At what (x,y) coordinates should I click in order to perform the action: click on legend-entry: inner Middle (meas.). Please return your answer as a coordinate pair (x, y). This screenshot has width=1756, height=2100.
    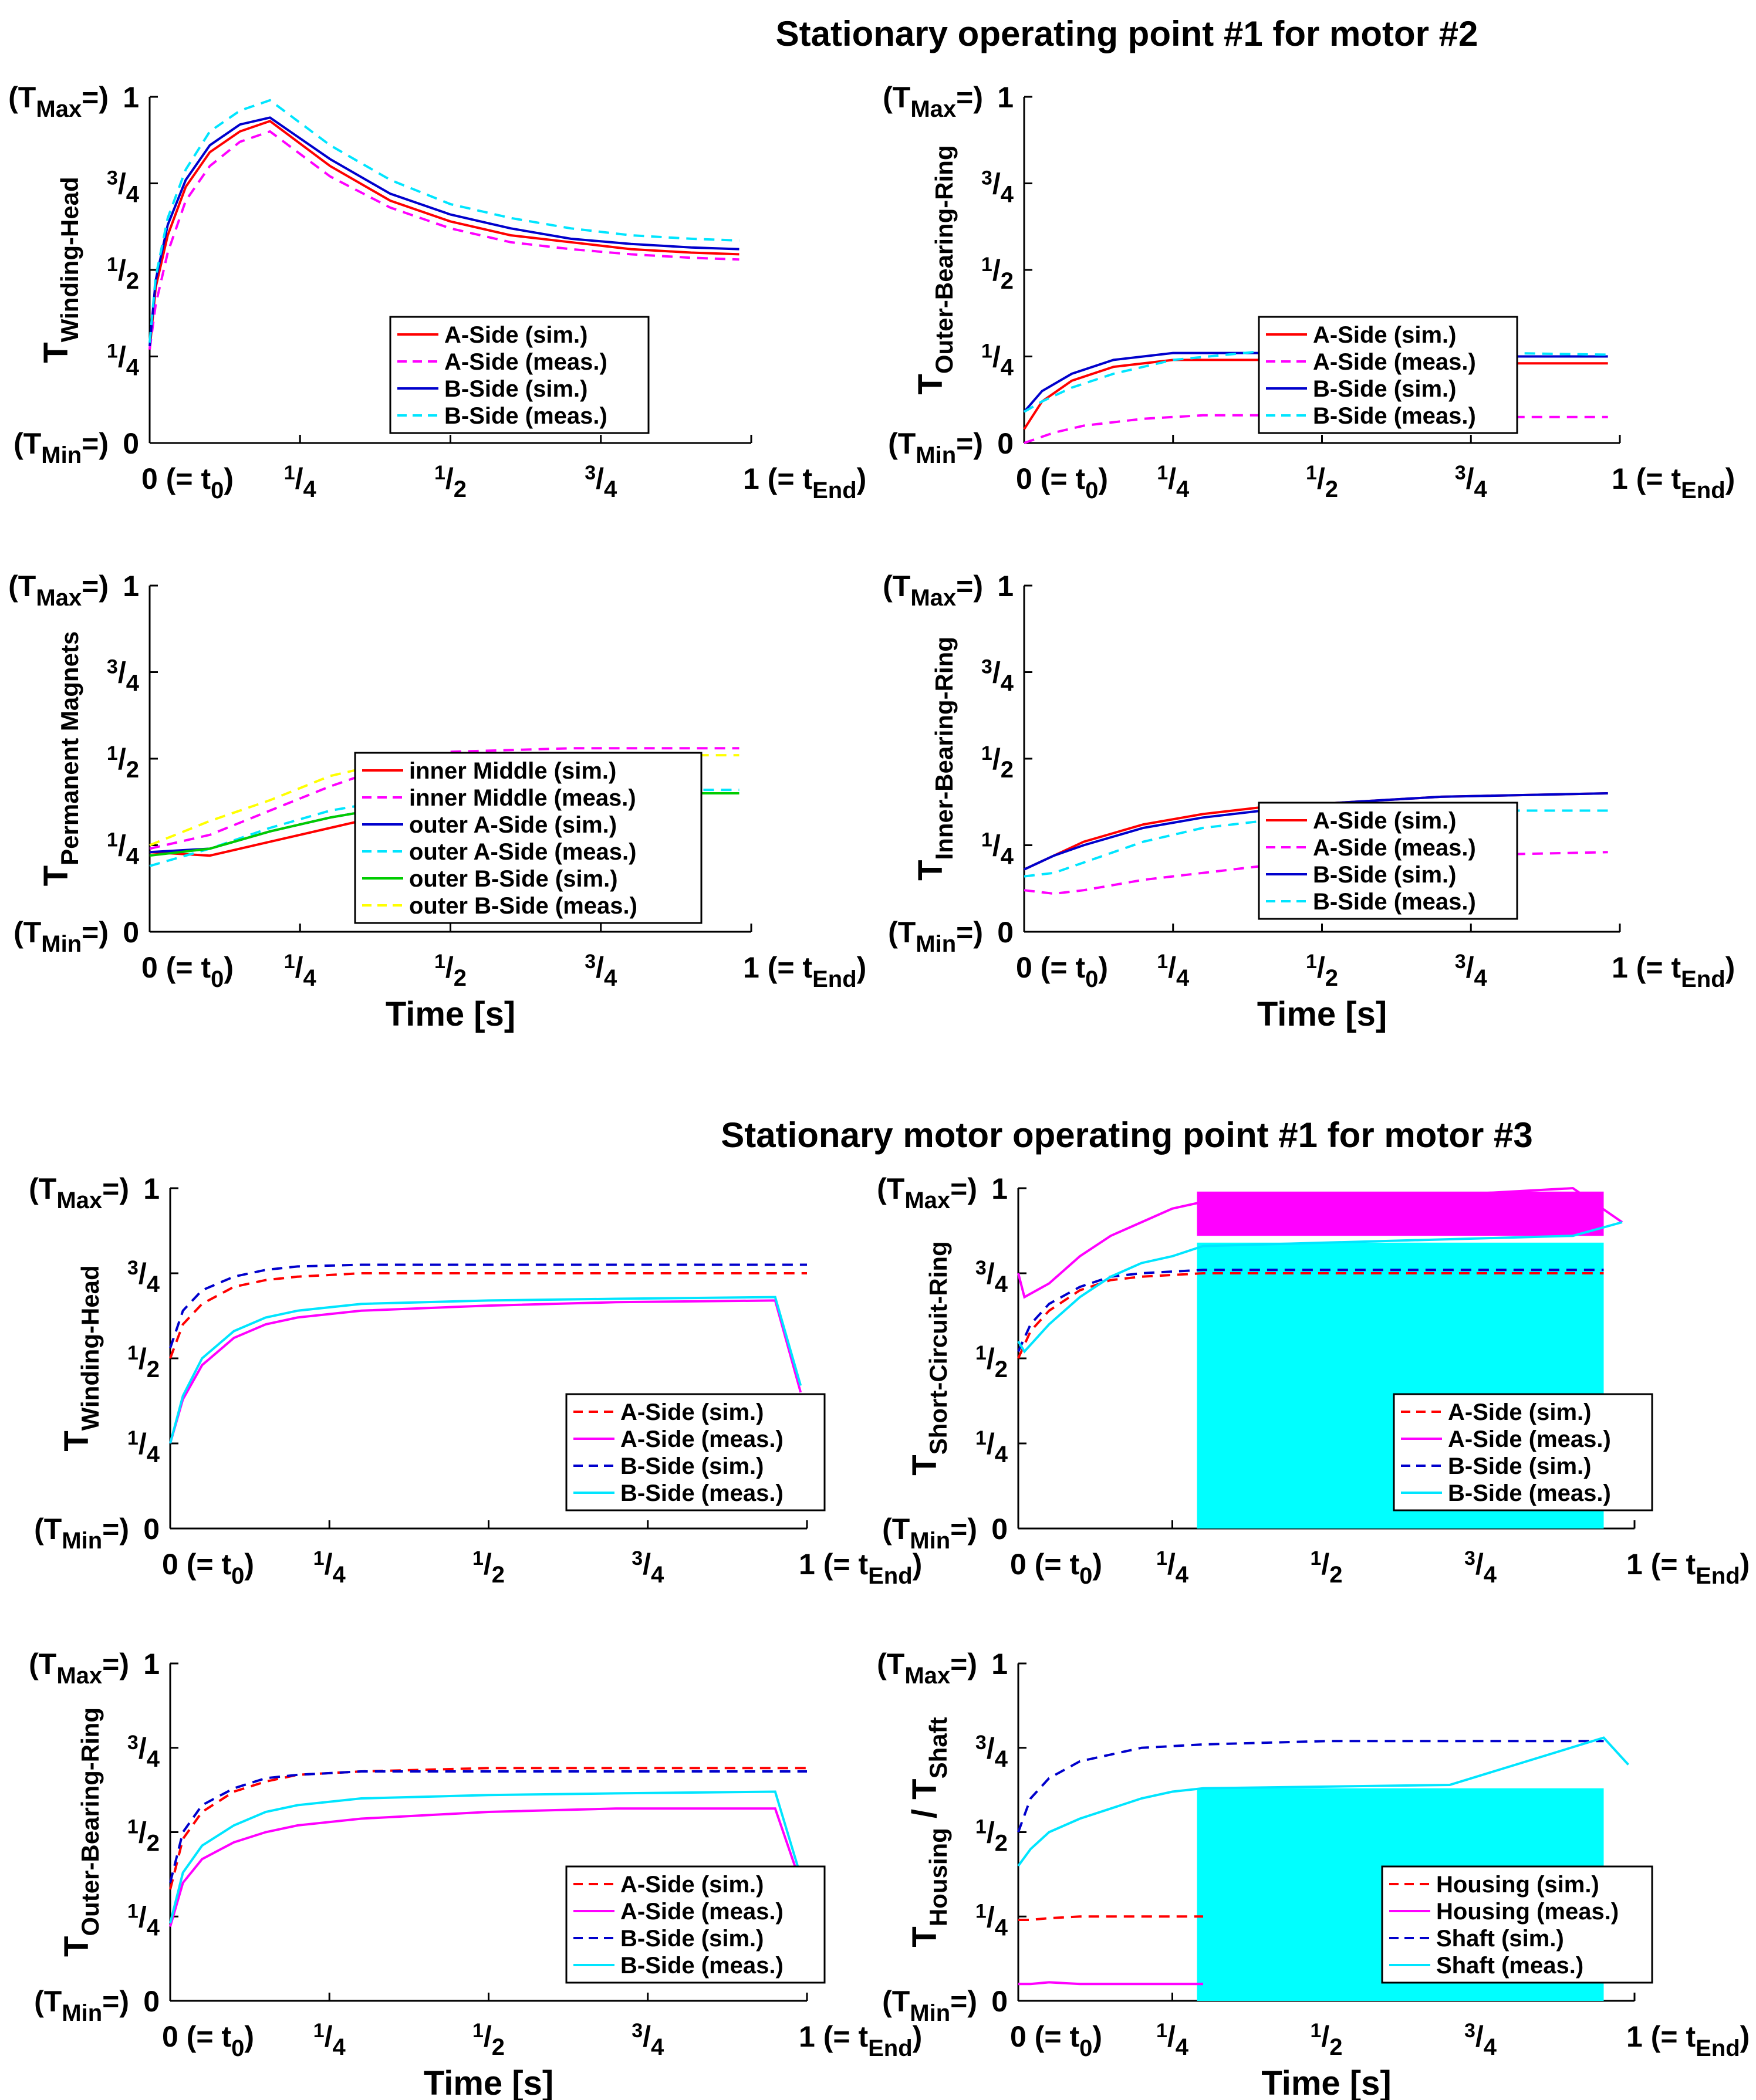
    Looking at the image, I should click on (522, 798).